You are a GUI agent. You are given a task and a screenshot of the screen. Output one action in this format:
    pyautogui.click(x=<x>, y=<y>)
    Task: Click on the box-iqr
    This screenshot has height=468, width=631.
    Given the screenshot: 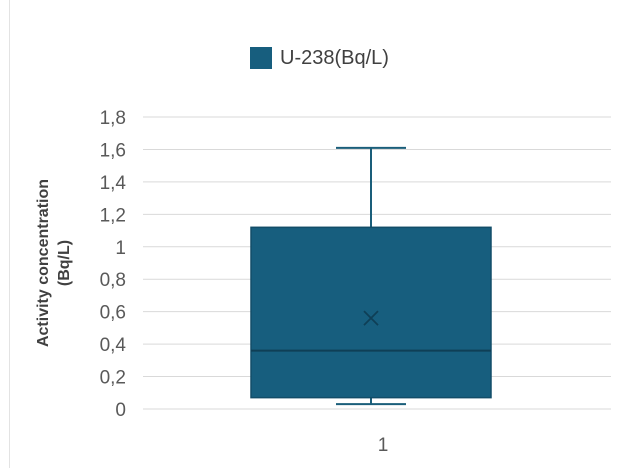 What is the action you would take?
    pyautogui.click(x=371, y=312)
    